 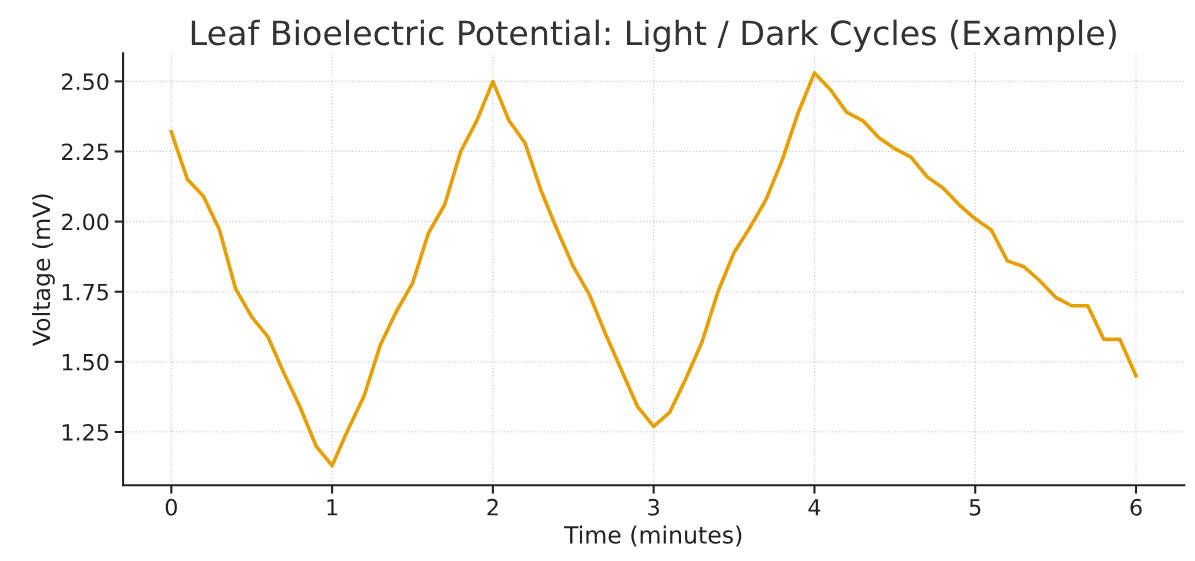 I want to click on y-tick-label: 2.50, so click(x=85, y=82).